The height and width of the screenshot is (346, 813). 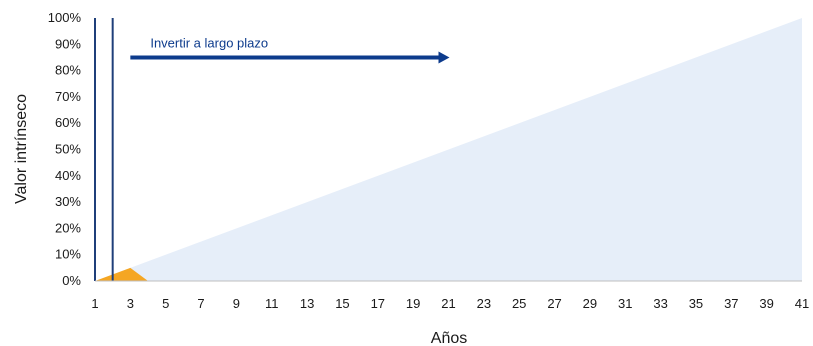 What do you see at coordinates (68, 201) in the screenshot?
I see `y-tick-label: 30%` at bounding box center [68, 201].